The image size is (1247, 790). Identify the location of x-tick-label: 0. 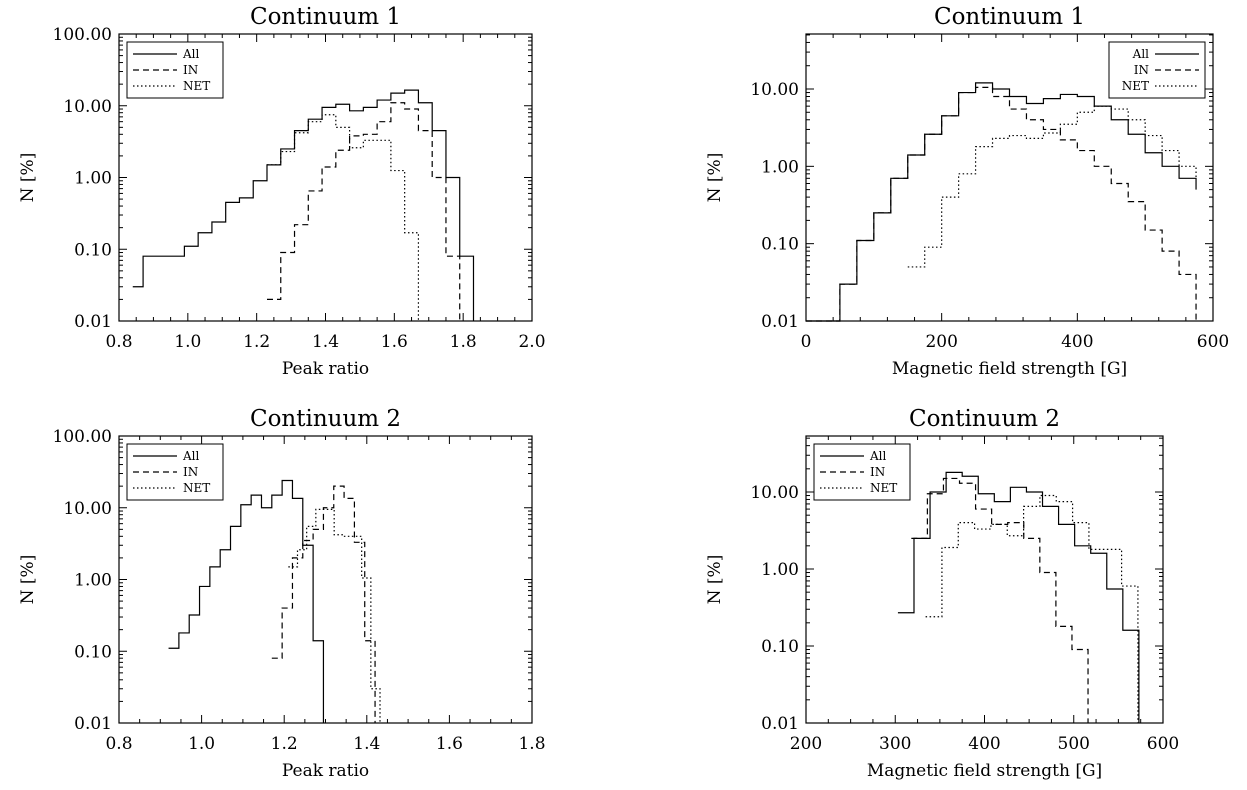
(806, 342).